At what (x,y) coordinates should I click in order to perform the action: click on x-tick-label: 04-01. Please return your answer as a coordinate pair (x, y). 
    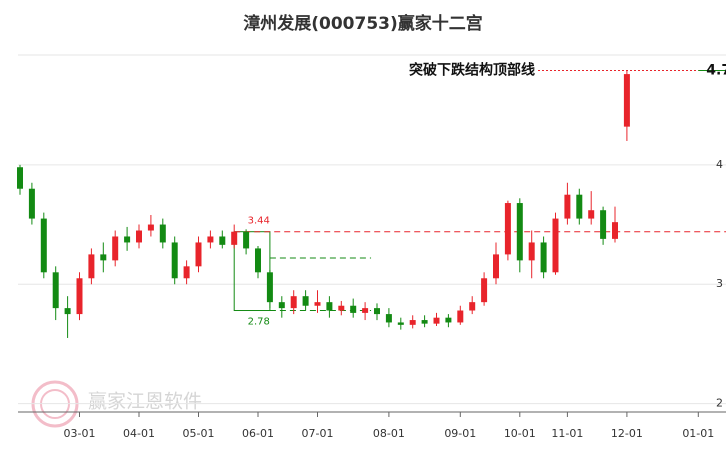
    Looking at the image, I should click on (139, 433).